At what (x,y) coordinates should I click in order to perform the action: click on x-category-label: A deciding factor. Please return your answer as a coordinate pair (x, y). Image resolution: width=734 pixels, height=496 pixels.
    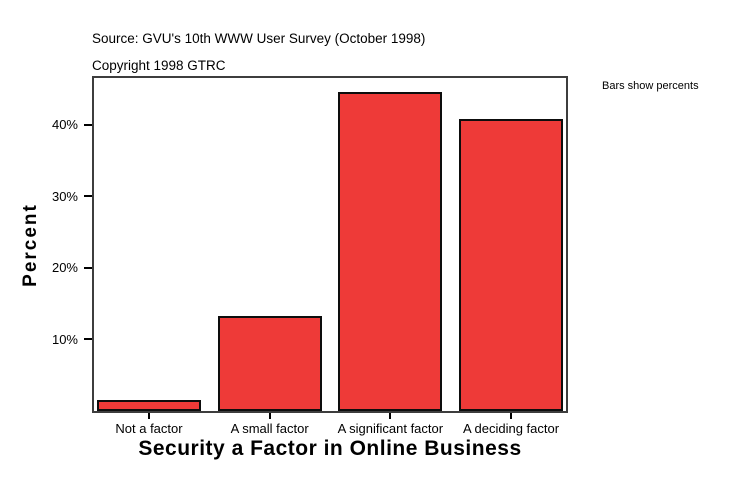
    Looking at the image, I should click on (511, 428).